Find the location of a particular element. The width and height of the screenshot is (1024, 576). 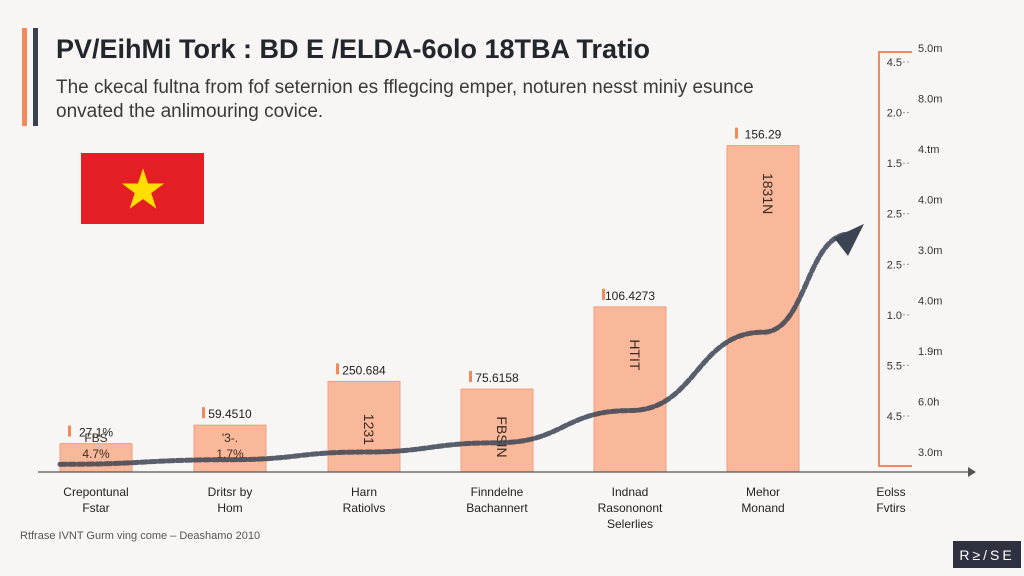

category-label-line: Indnad is located at coordinates (630, 492).